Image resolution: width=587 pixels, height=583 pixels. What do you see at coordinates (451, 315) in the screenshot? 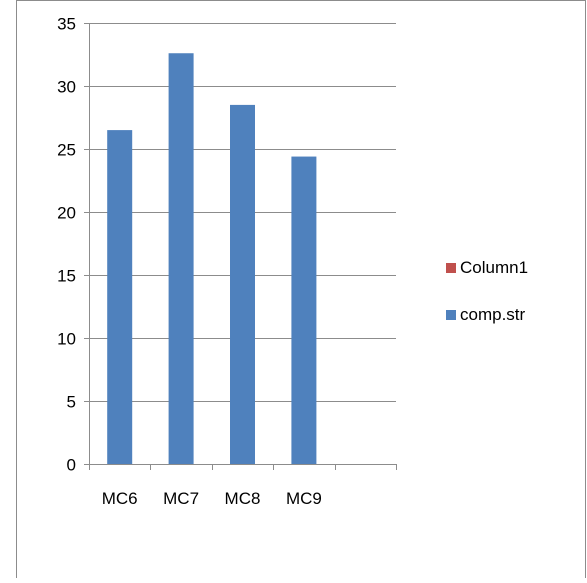
I see `legend-swatch-comp-str` at bounding box center [451, 315].